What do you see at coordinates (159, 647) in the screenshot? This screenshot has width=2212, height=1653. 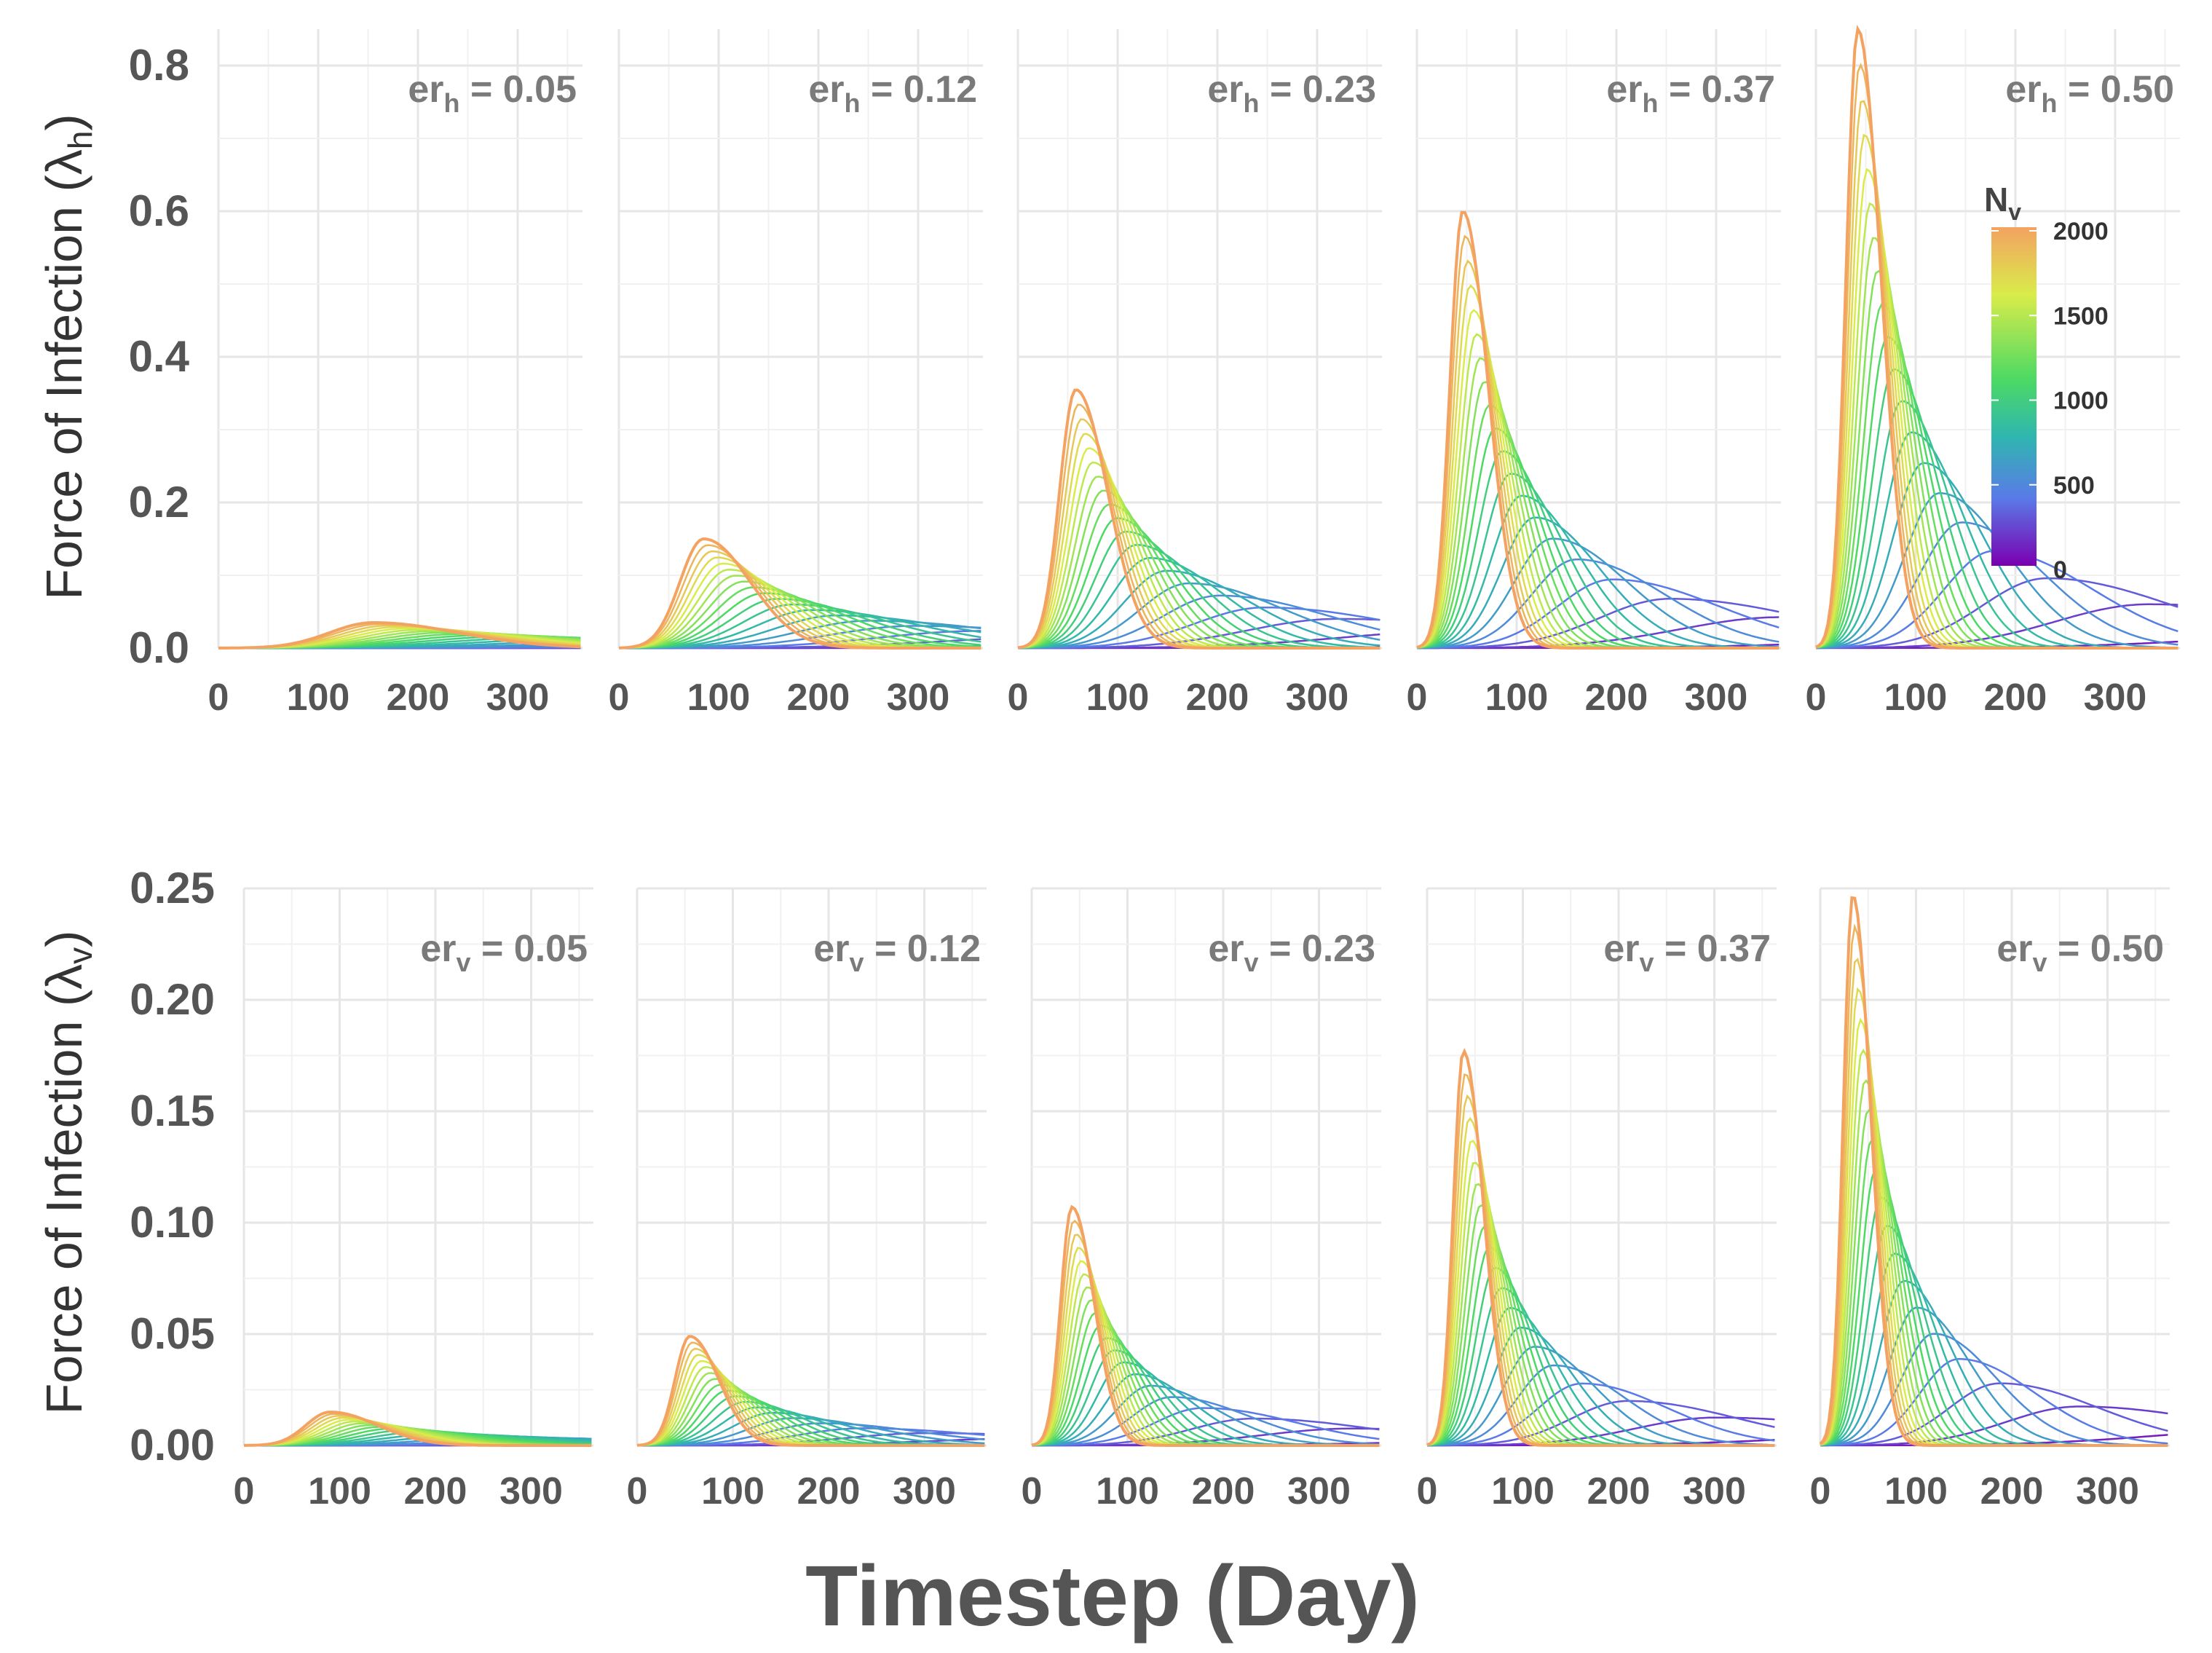 I see `y-tick-label: 0.0` at bounding box center [159, 647].